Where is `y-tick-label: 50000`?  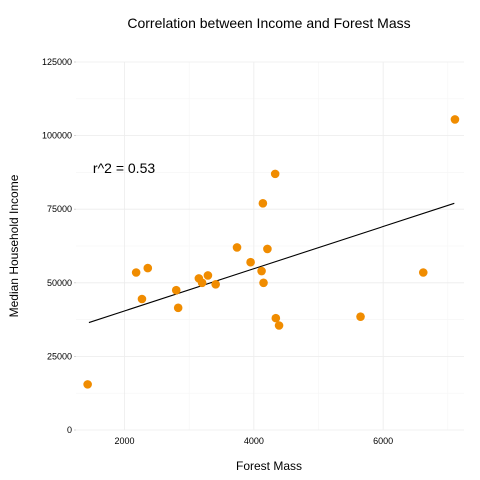
y-tick-label: 50000 is located at coordinates (59, 283).